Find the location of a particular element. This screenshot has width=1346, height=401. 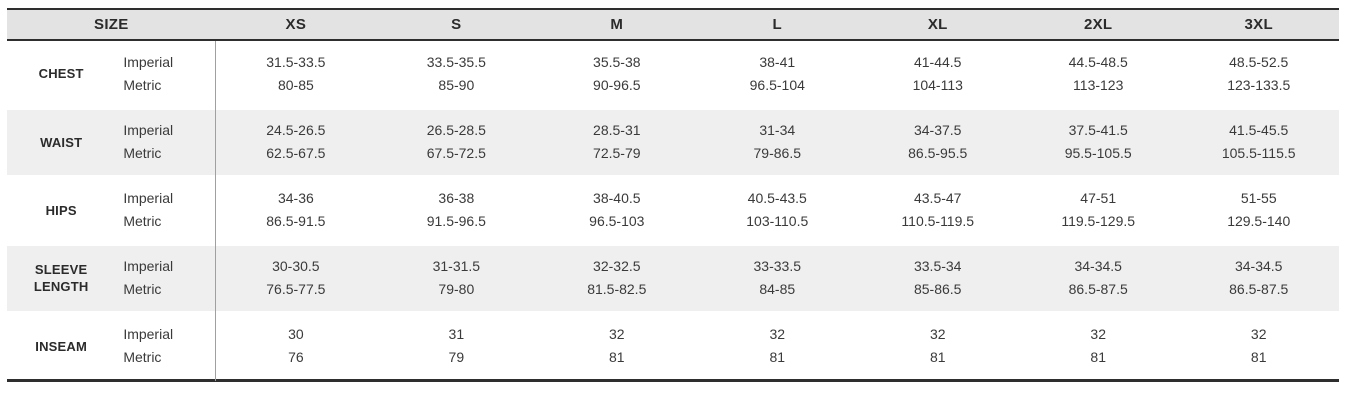

header-2xl: 2XL is located at coordinates (1098, 24).